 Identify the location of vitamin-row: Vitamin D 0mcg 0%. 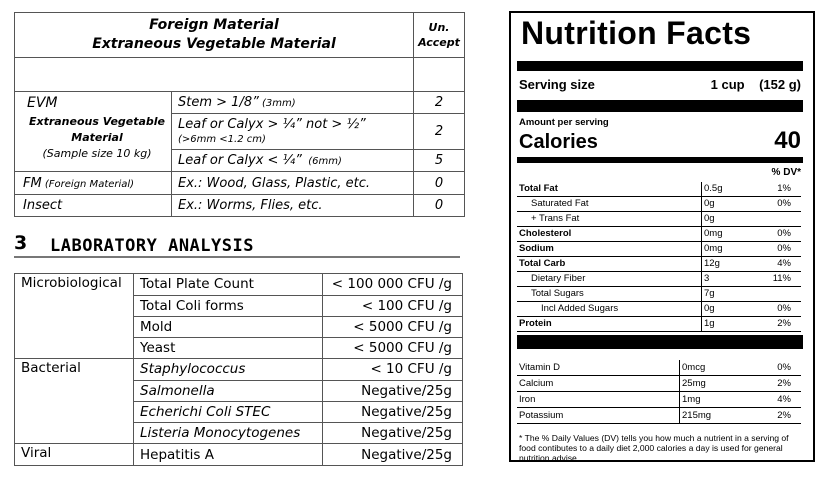
(659, 368).